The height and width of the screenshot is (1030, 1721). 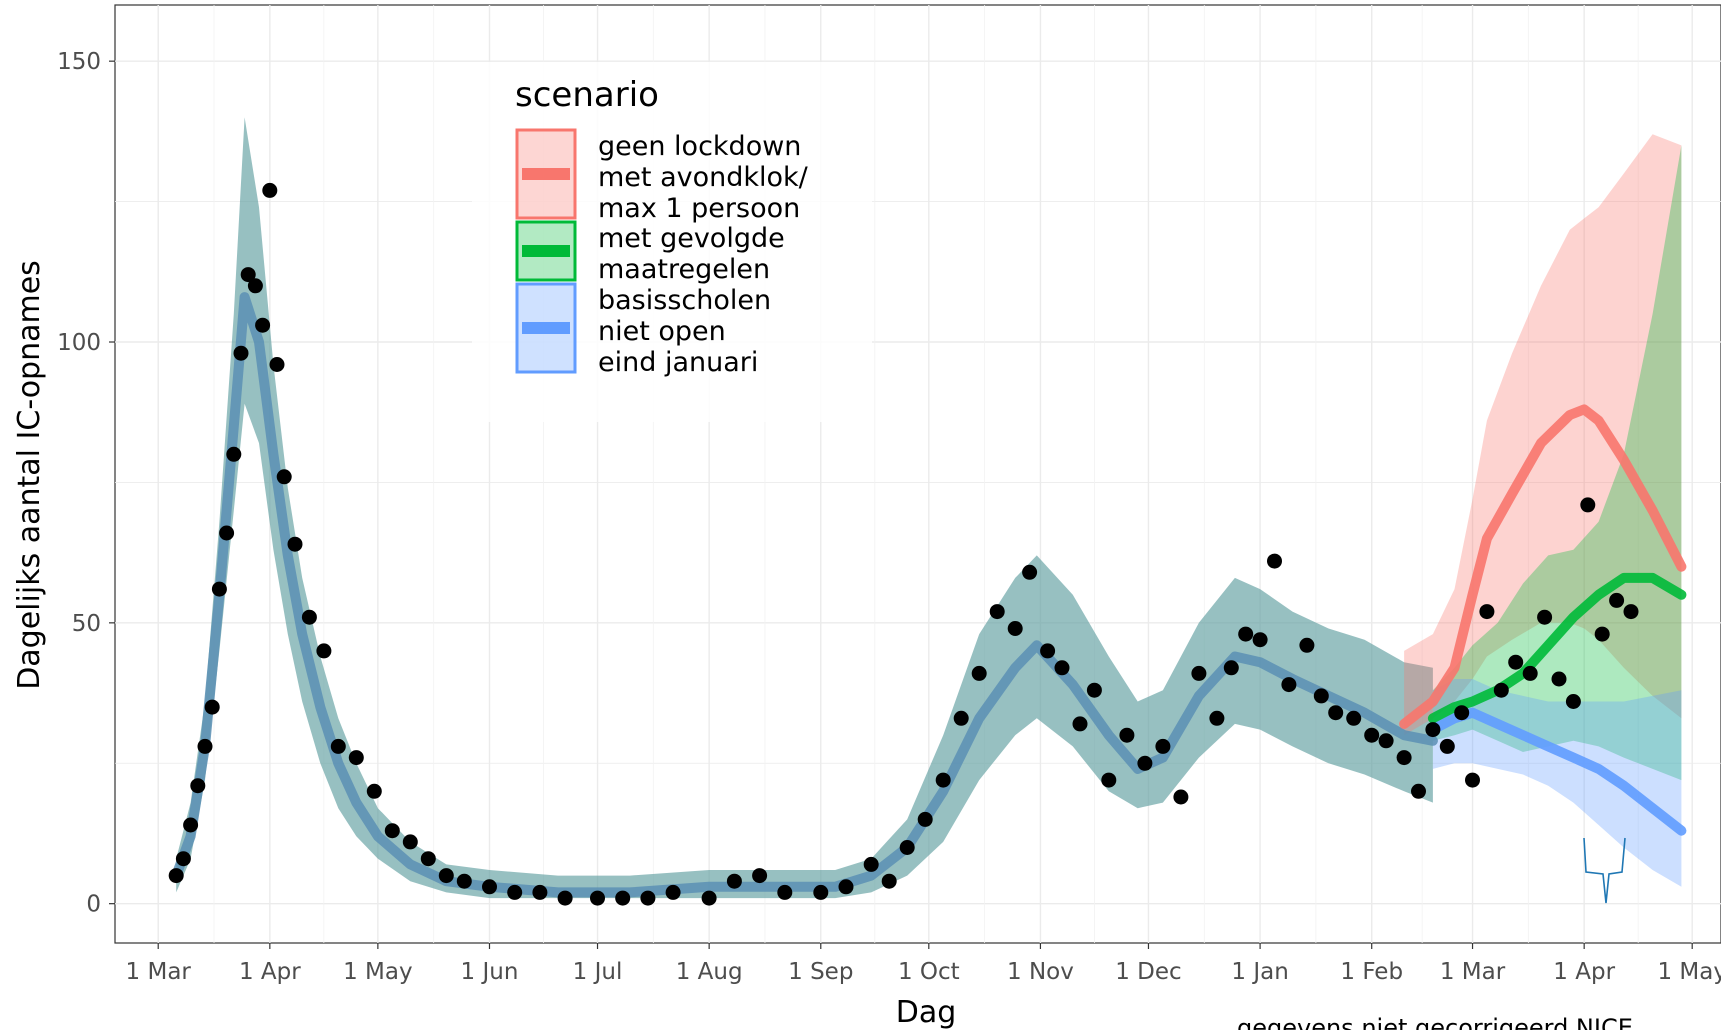 What do you see at coordinates (684, 300) in the screenshot?
I see `legend-label: basisscholen` at bounding box center [684, 300].